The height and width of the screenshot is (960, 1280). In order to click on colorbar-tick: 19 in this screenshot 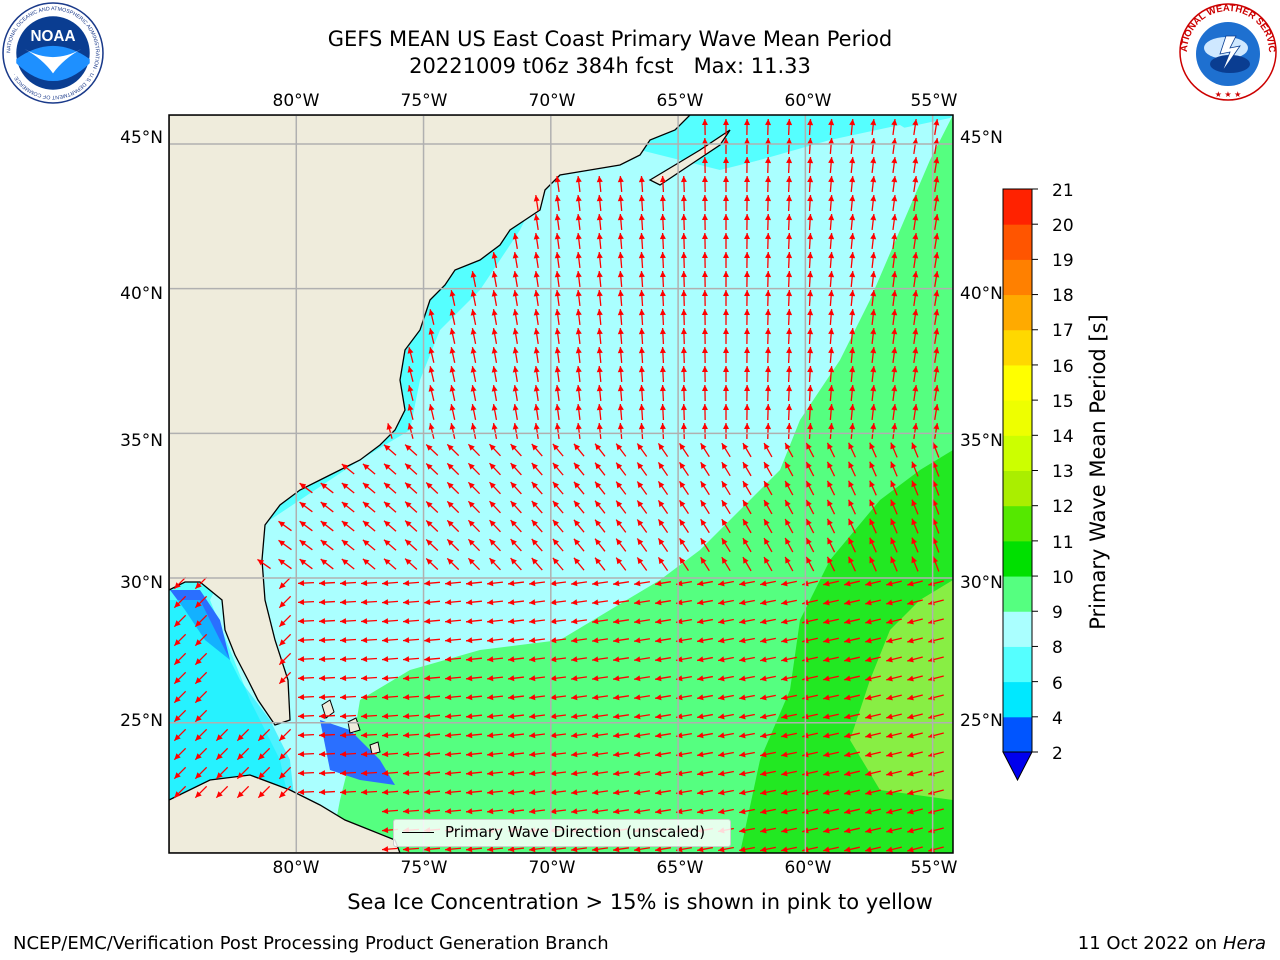, I will do `click(1063, 261)`.